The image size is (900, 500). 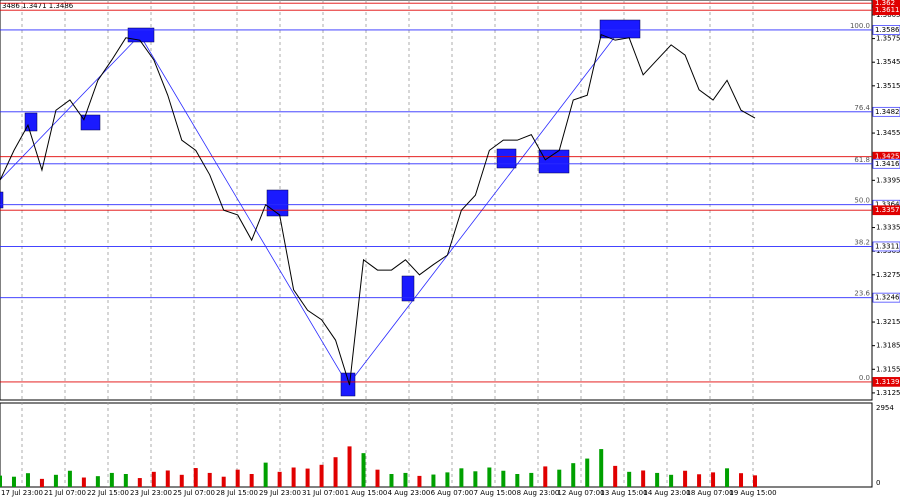 I want to click on level-label: 1.3311, so click(x=887, y=246).